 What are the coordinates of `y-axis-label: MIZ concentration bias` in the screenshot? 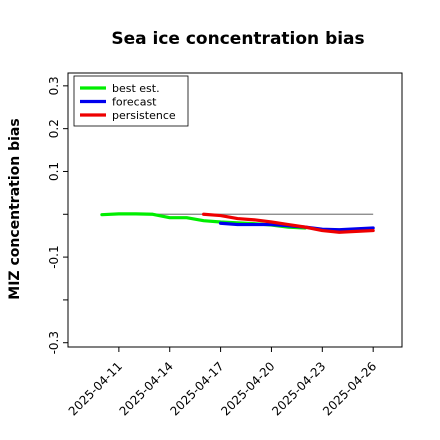 It's located at (15, 208).